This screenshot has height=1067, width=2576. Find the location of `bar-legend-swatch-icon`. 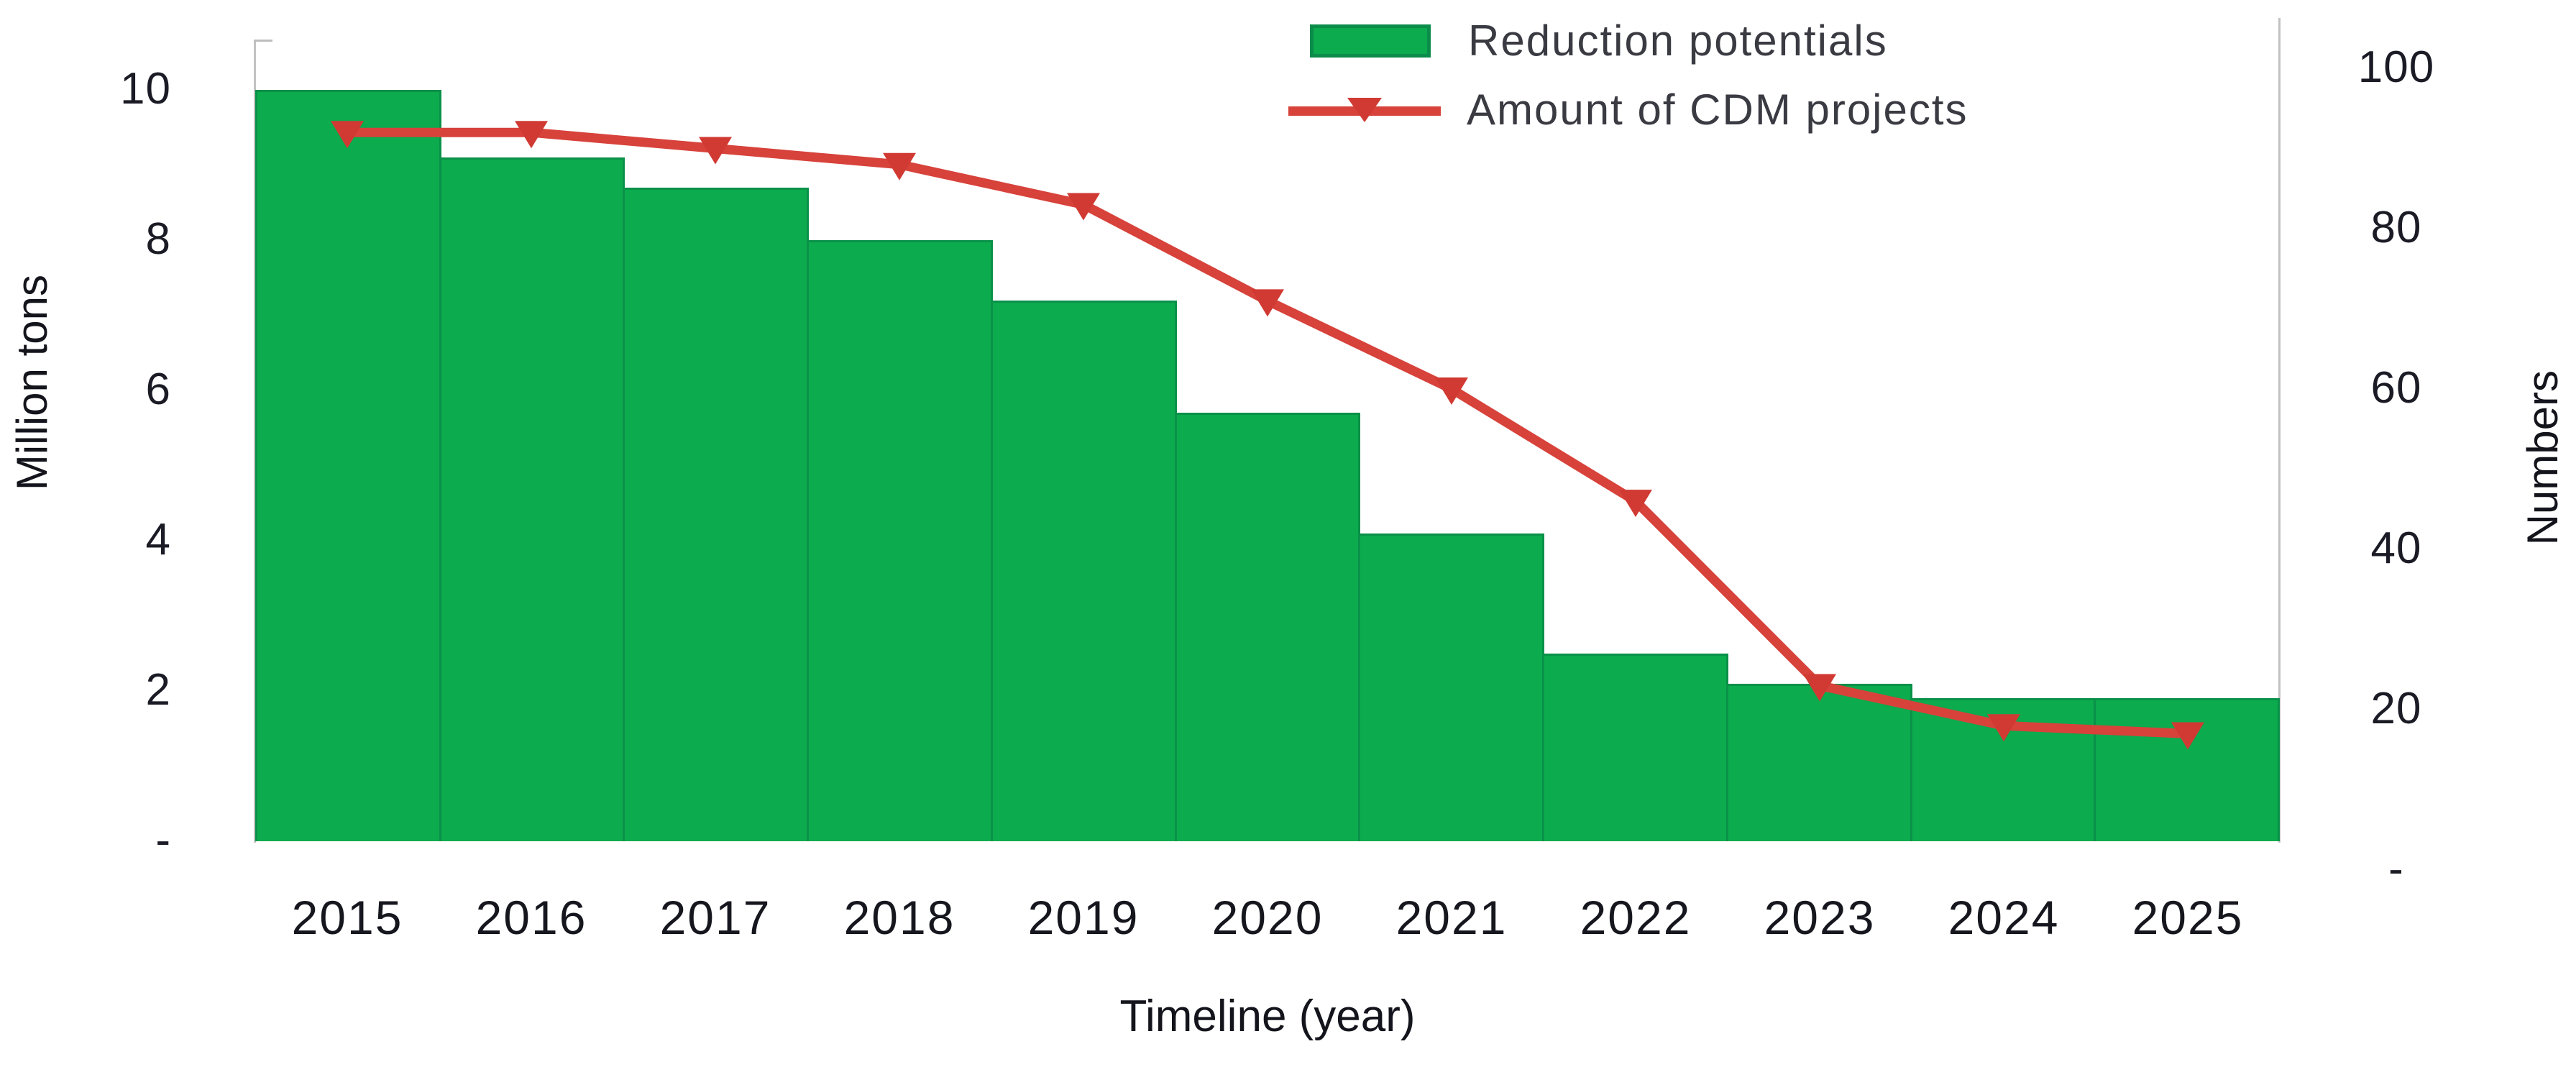

bar-legend-swatch-icon is located at coordinates (1370, 41).